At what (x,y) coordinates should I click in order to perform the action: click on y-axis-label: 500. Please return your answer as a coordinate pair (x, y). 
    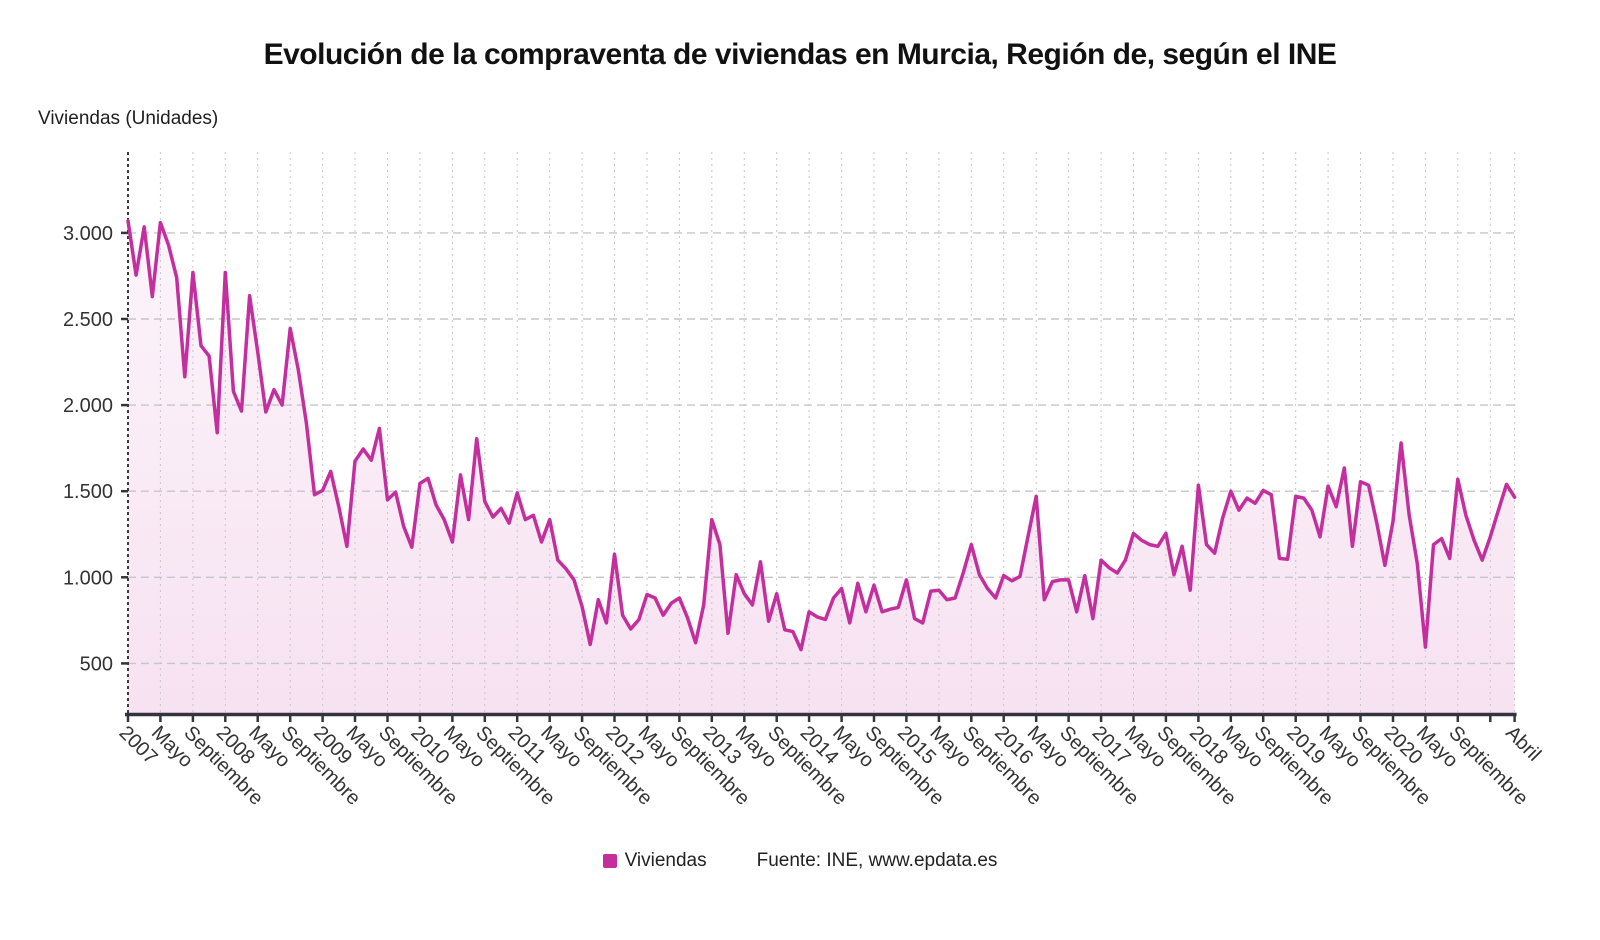
    Looking at the image, I should click on (96, 664).